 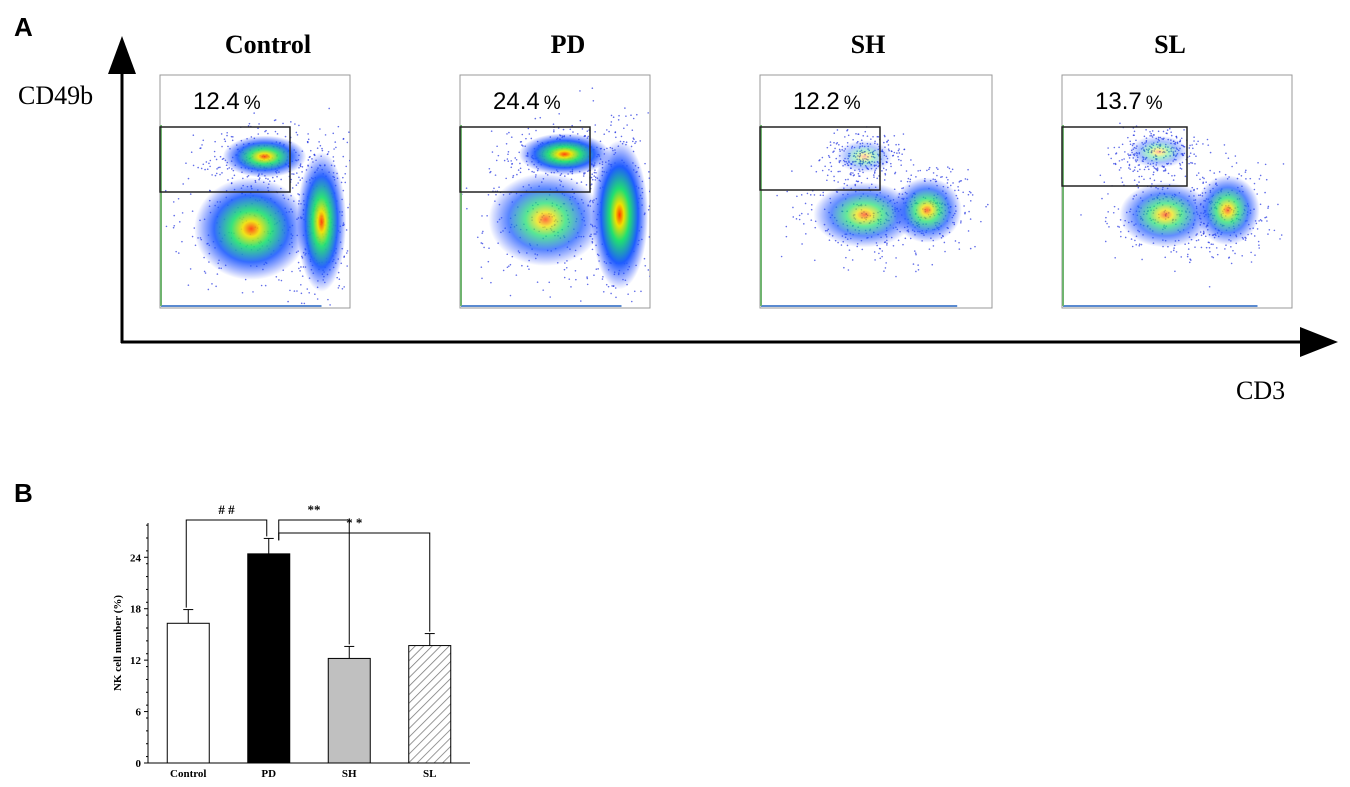 I want to click on bar, so click(x=269, y=658).